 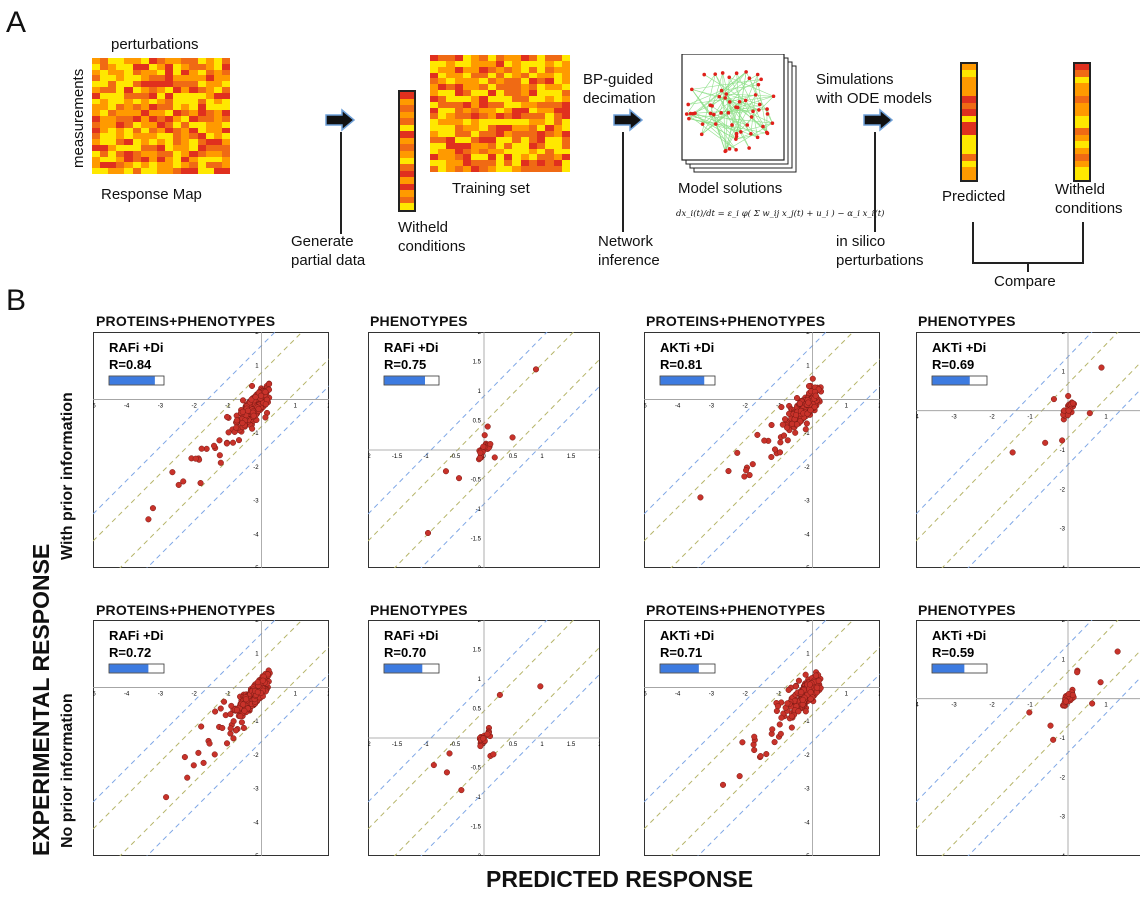 I want to click on tick-label: 0, so click(x=484, y=457).